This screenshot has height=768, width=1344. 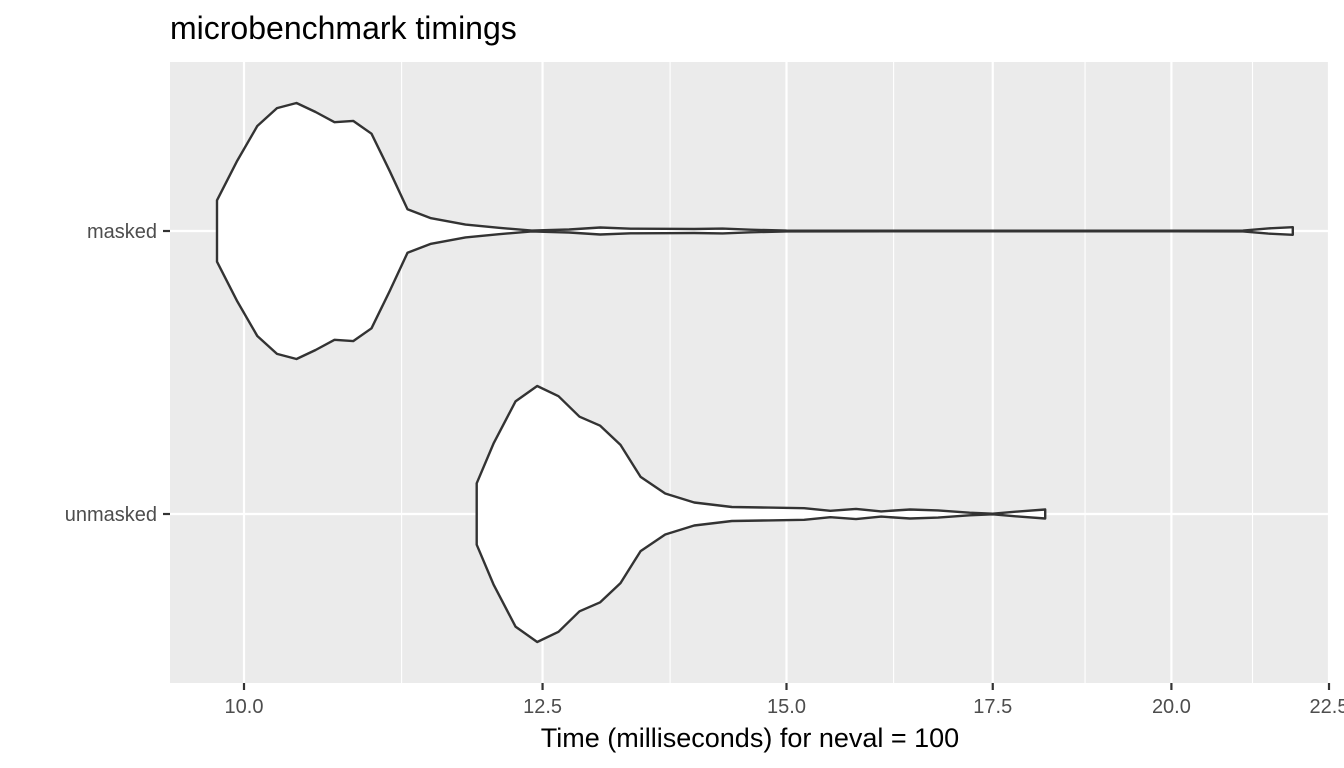 I want to click on chart-title: microbenchmark timings, so click(x=343, y=28).